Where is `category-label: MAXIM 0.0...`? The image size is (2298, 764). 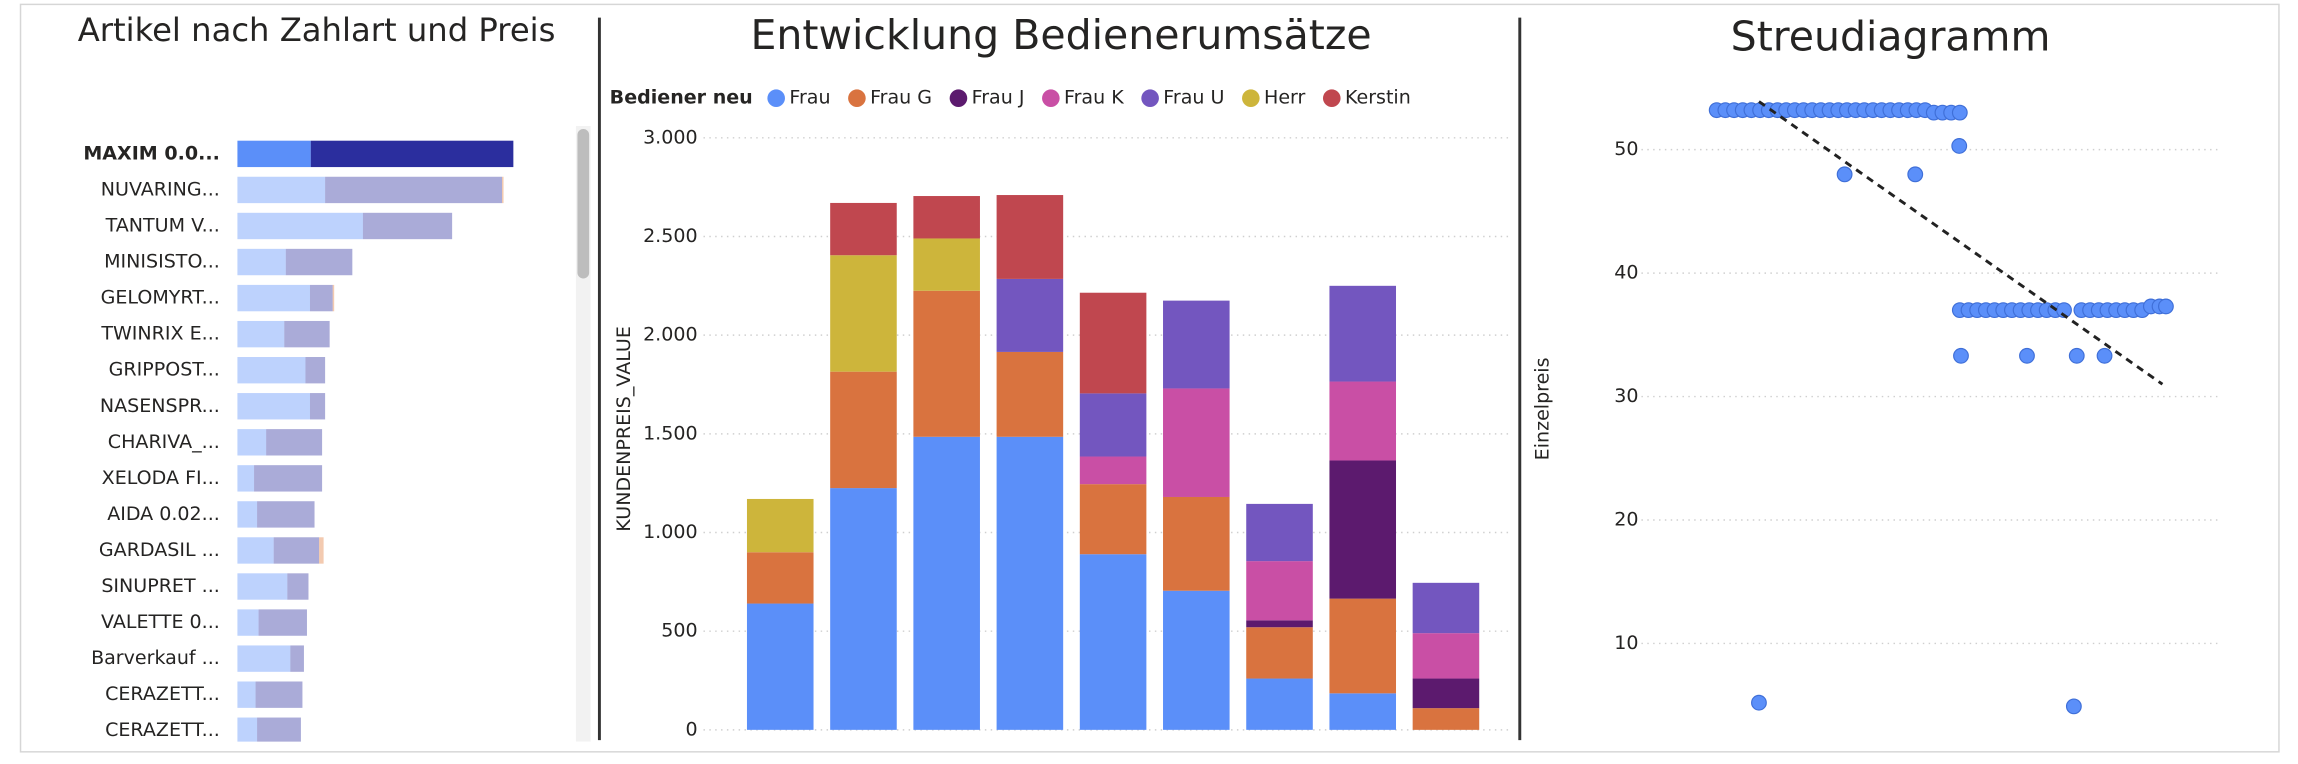 category-label: MAXIM 0.0... is located at coordinates (151, 153).